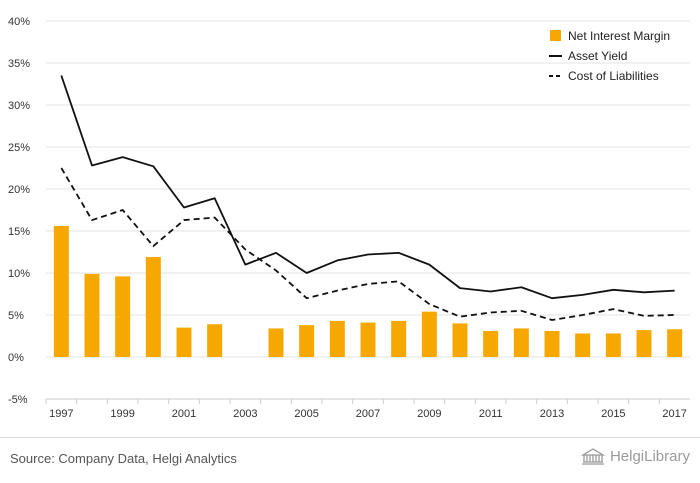  Describe the element at coordinates (245, 414) in the screenshot. I see `x-tick-label: 2003` at that location.